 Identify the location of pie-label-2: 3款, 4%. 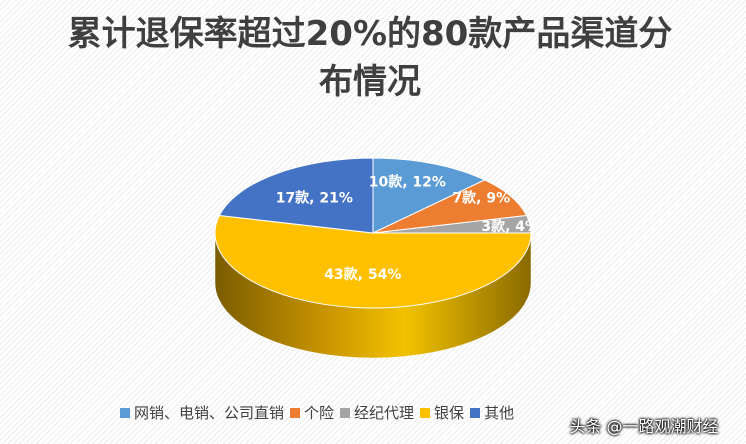
(510, 226).